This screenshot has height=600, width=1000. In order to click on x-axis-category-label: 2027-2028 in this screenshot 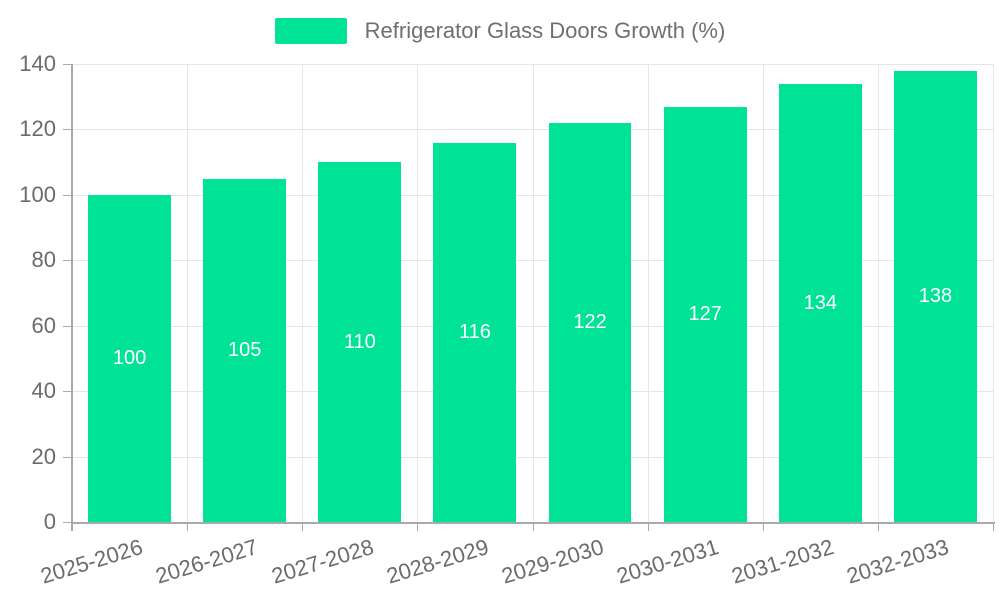, I will do `click(322, 561)`.